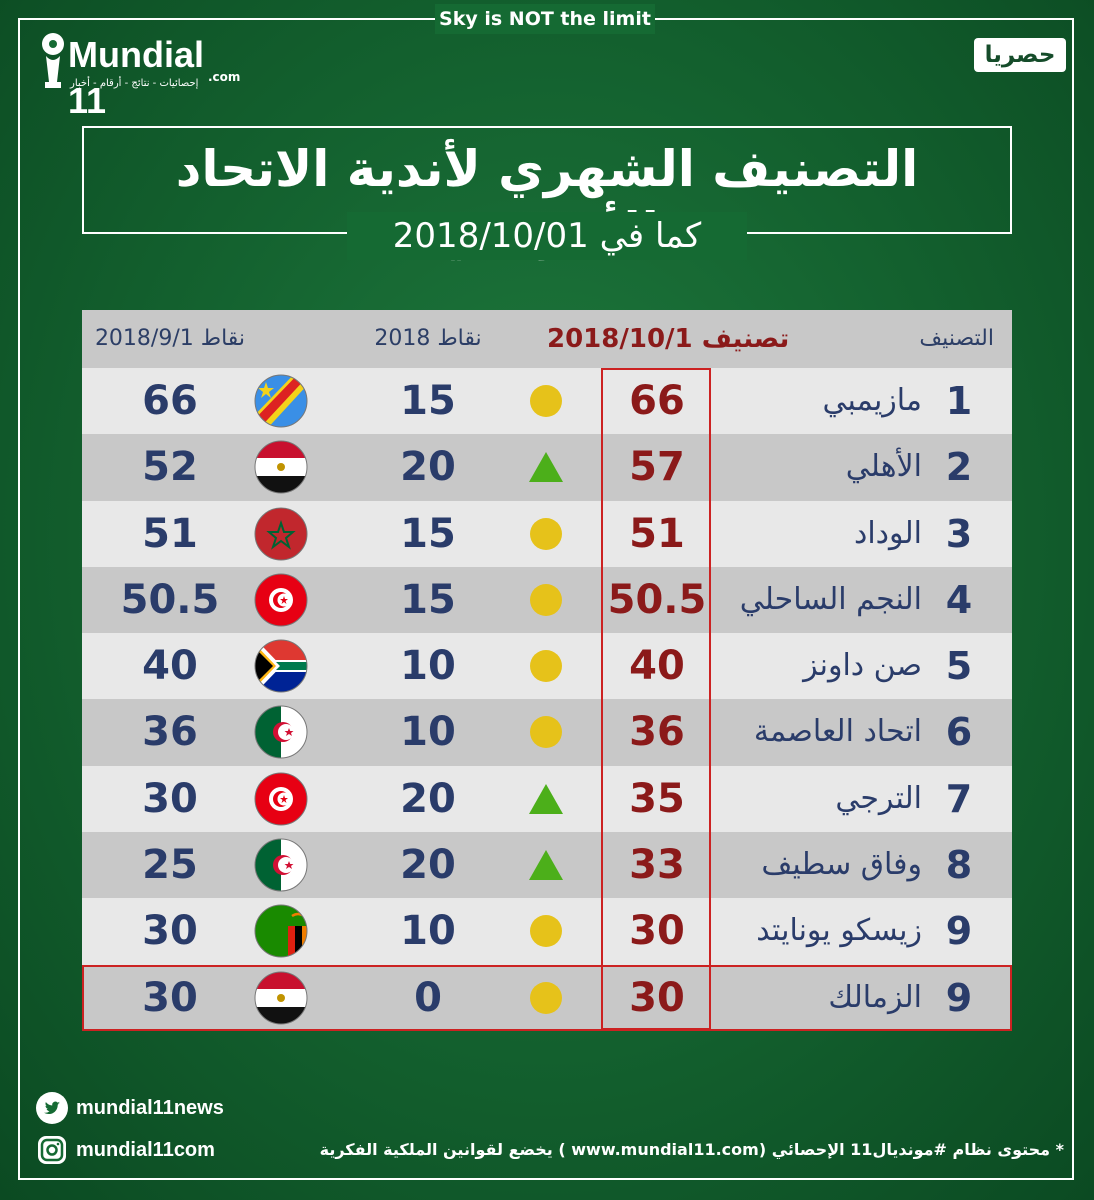 This screenshot has height=1200, width=1094. Describe the element at coordinates (53, 60) in the screenshot. I see `trophy-ball-icon` at that location.